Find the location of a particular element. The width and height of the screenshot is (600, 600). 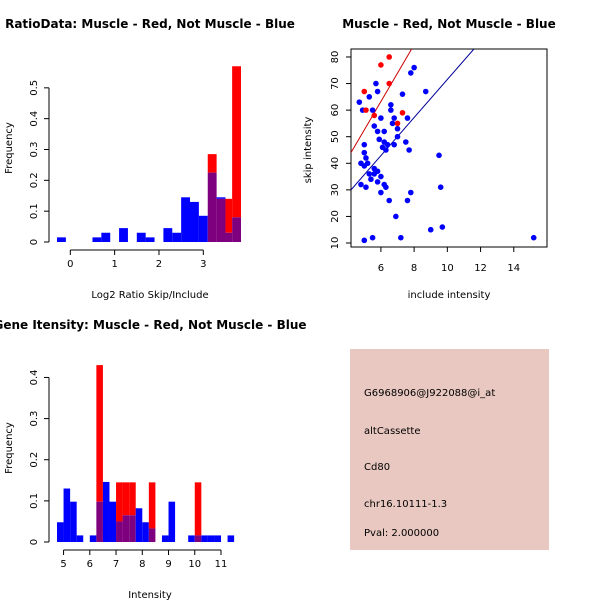

intensity-x-tick-label: 7 is located at coordinates (116, 564).